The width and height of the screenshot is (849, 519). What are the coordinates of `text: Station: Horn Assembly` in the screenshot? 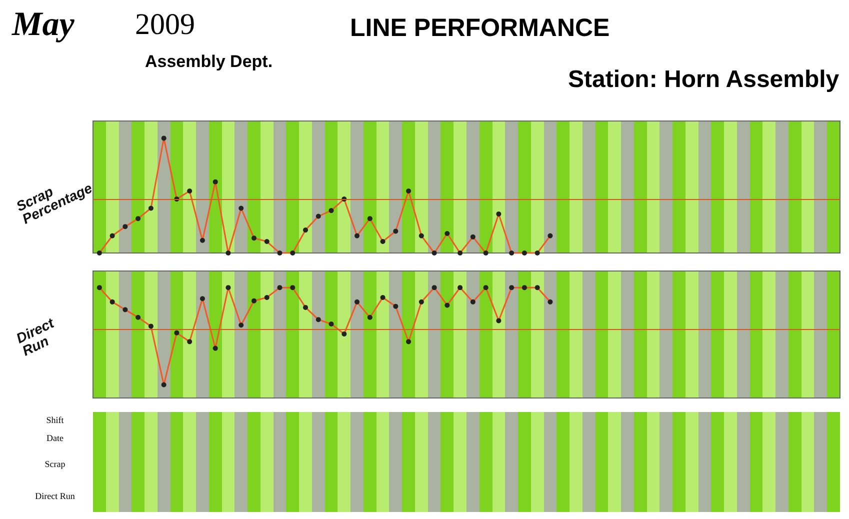 It's located at (704, 80).